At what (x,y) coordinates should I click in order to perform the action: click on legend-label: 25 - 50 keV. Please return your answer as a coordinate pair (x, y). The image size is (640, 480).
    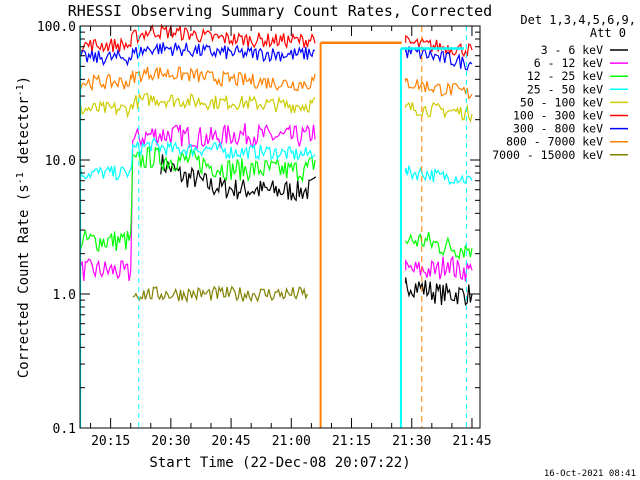
    Looking at the image, I should click on (565, 89).